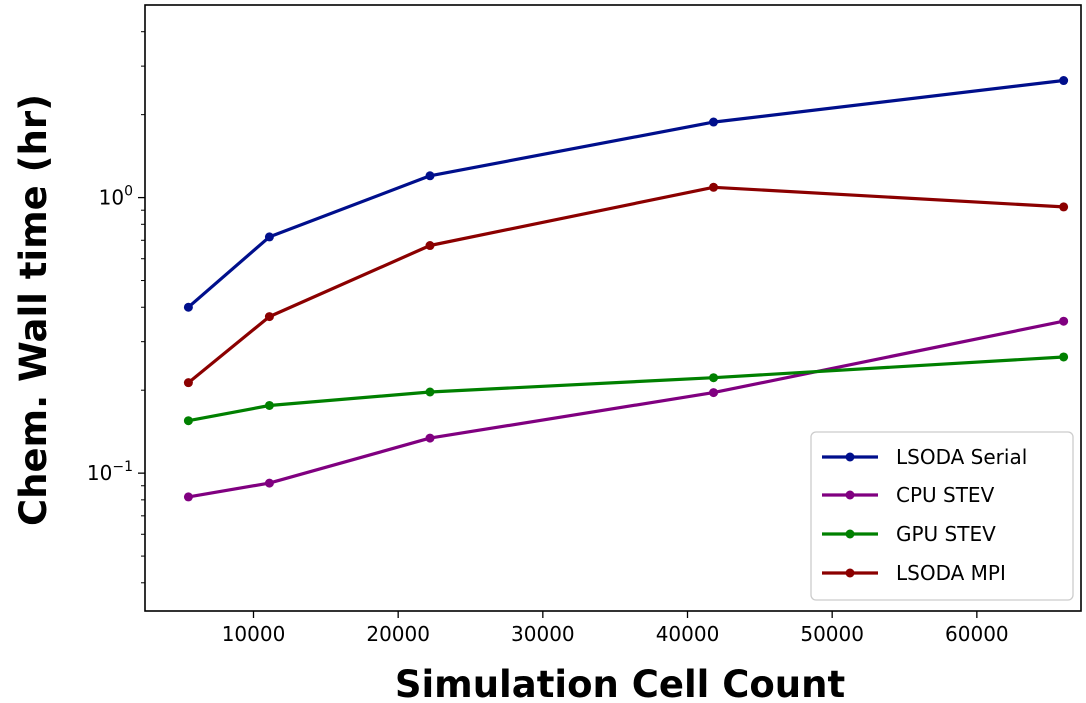  What do you see at coordinates (850, 495) in the screenshot?
I see `legend-marker-cpu-stev` at bounding box center [850, 495].